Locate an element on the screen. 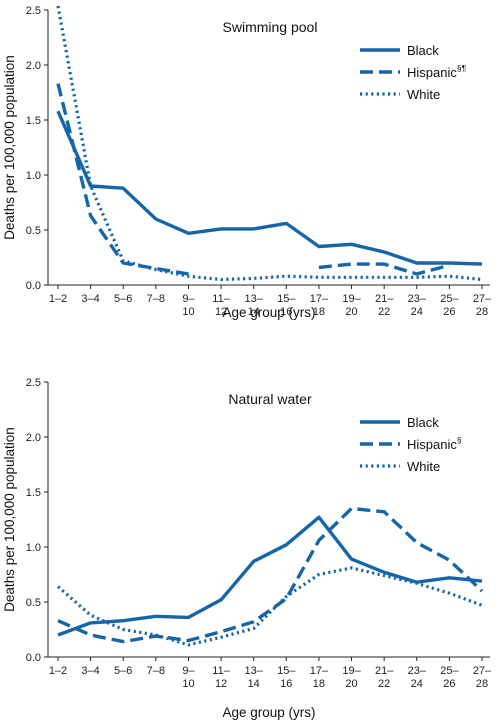 Image resolution: width=504 pixels, height=725 pixels. series-line-hispanic is located at coordinates (384, 269).